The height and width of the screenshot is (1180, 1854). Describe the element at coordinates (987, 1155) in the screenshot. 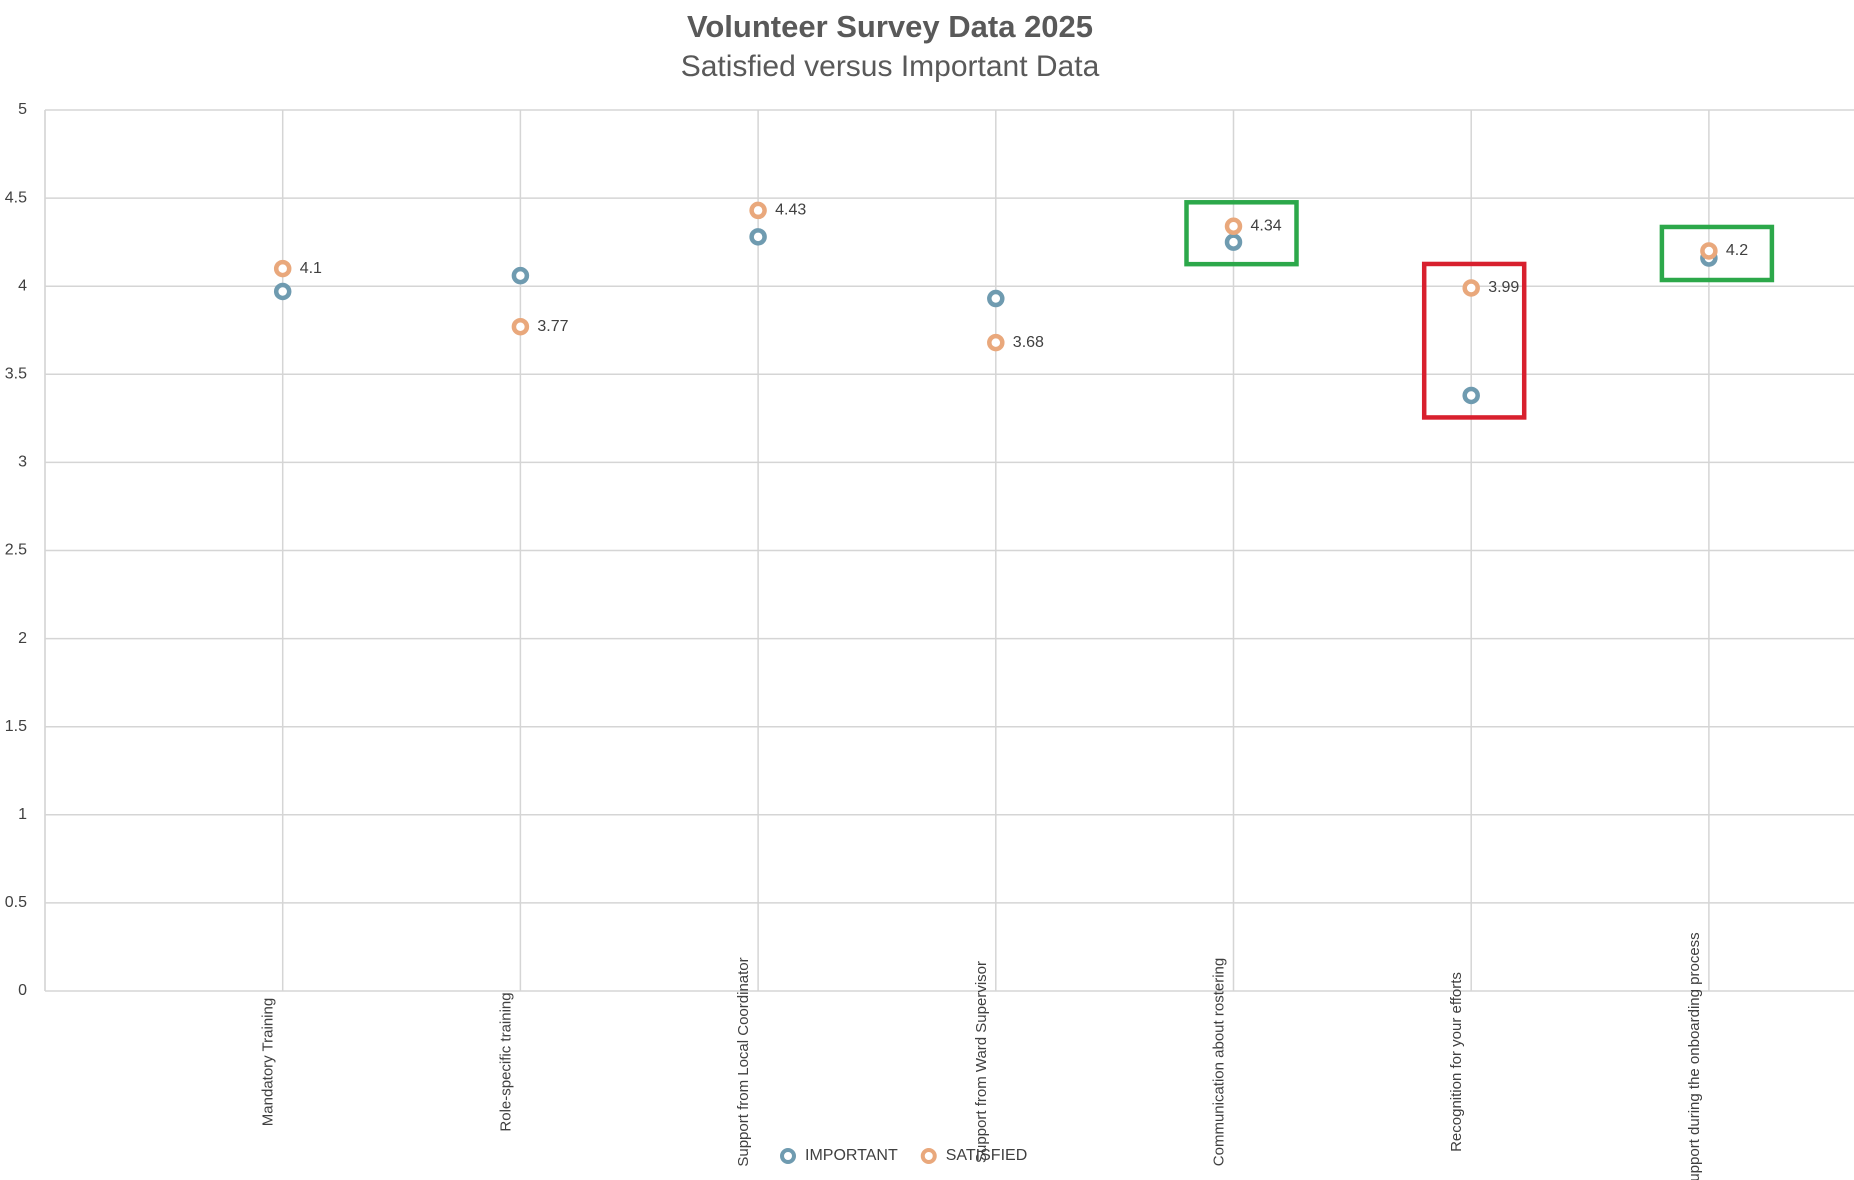

I see `legend-label: SATISFIED` at that location.